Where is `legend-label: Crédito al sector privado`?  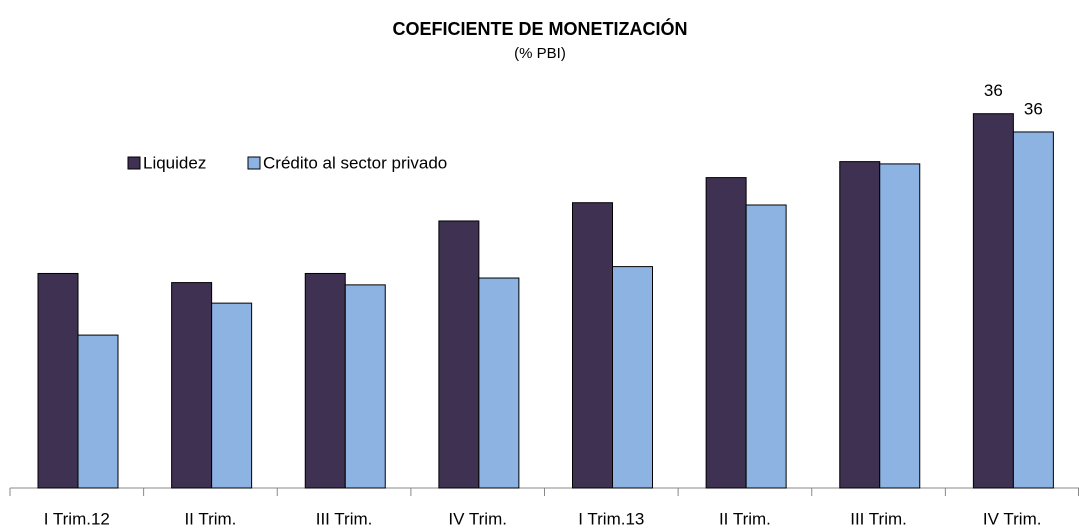
legend-label: Crédito al sector privado is located at coordinates (355, 162).